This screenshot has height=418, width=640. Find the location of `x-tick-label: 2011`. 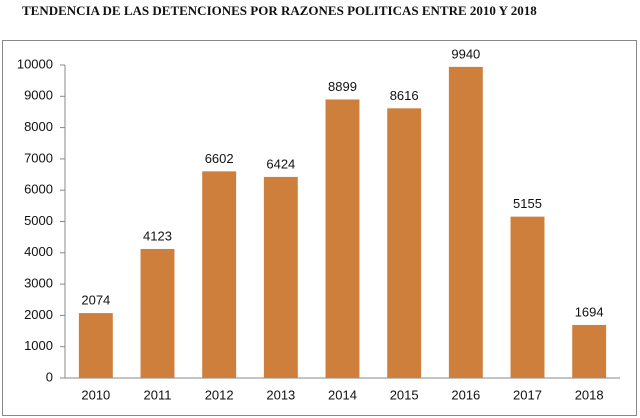

x-tick-label: 2011 is located at coordinates (158, 394).